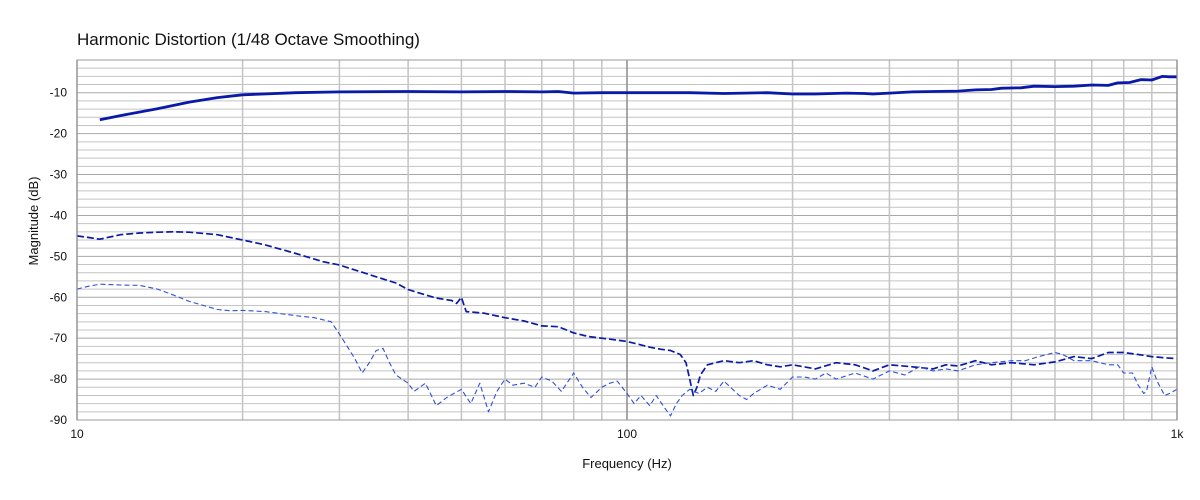 This screenshot has height=500, width=1200. I want to click on y-tick-label: -90, so click(59, 420).